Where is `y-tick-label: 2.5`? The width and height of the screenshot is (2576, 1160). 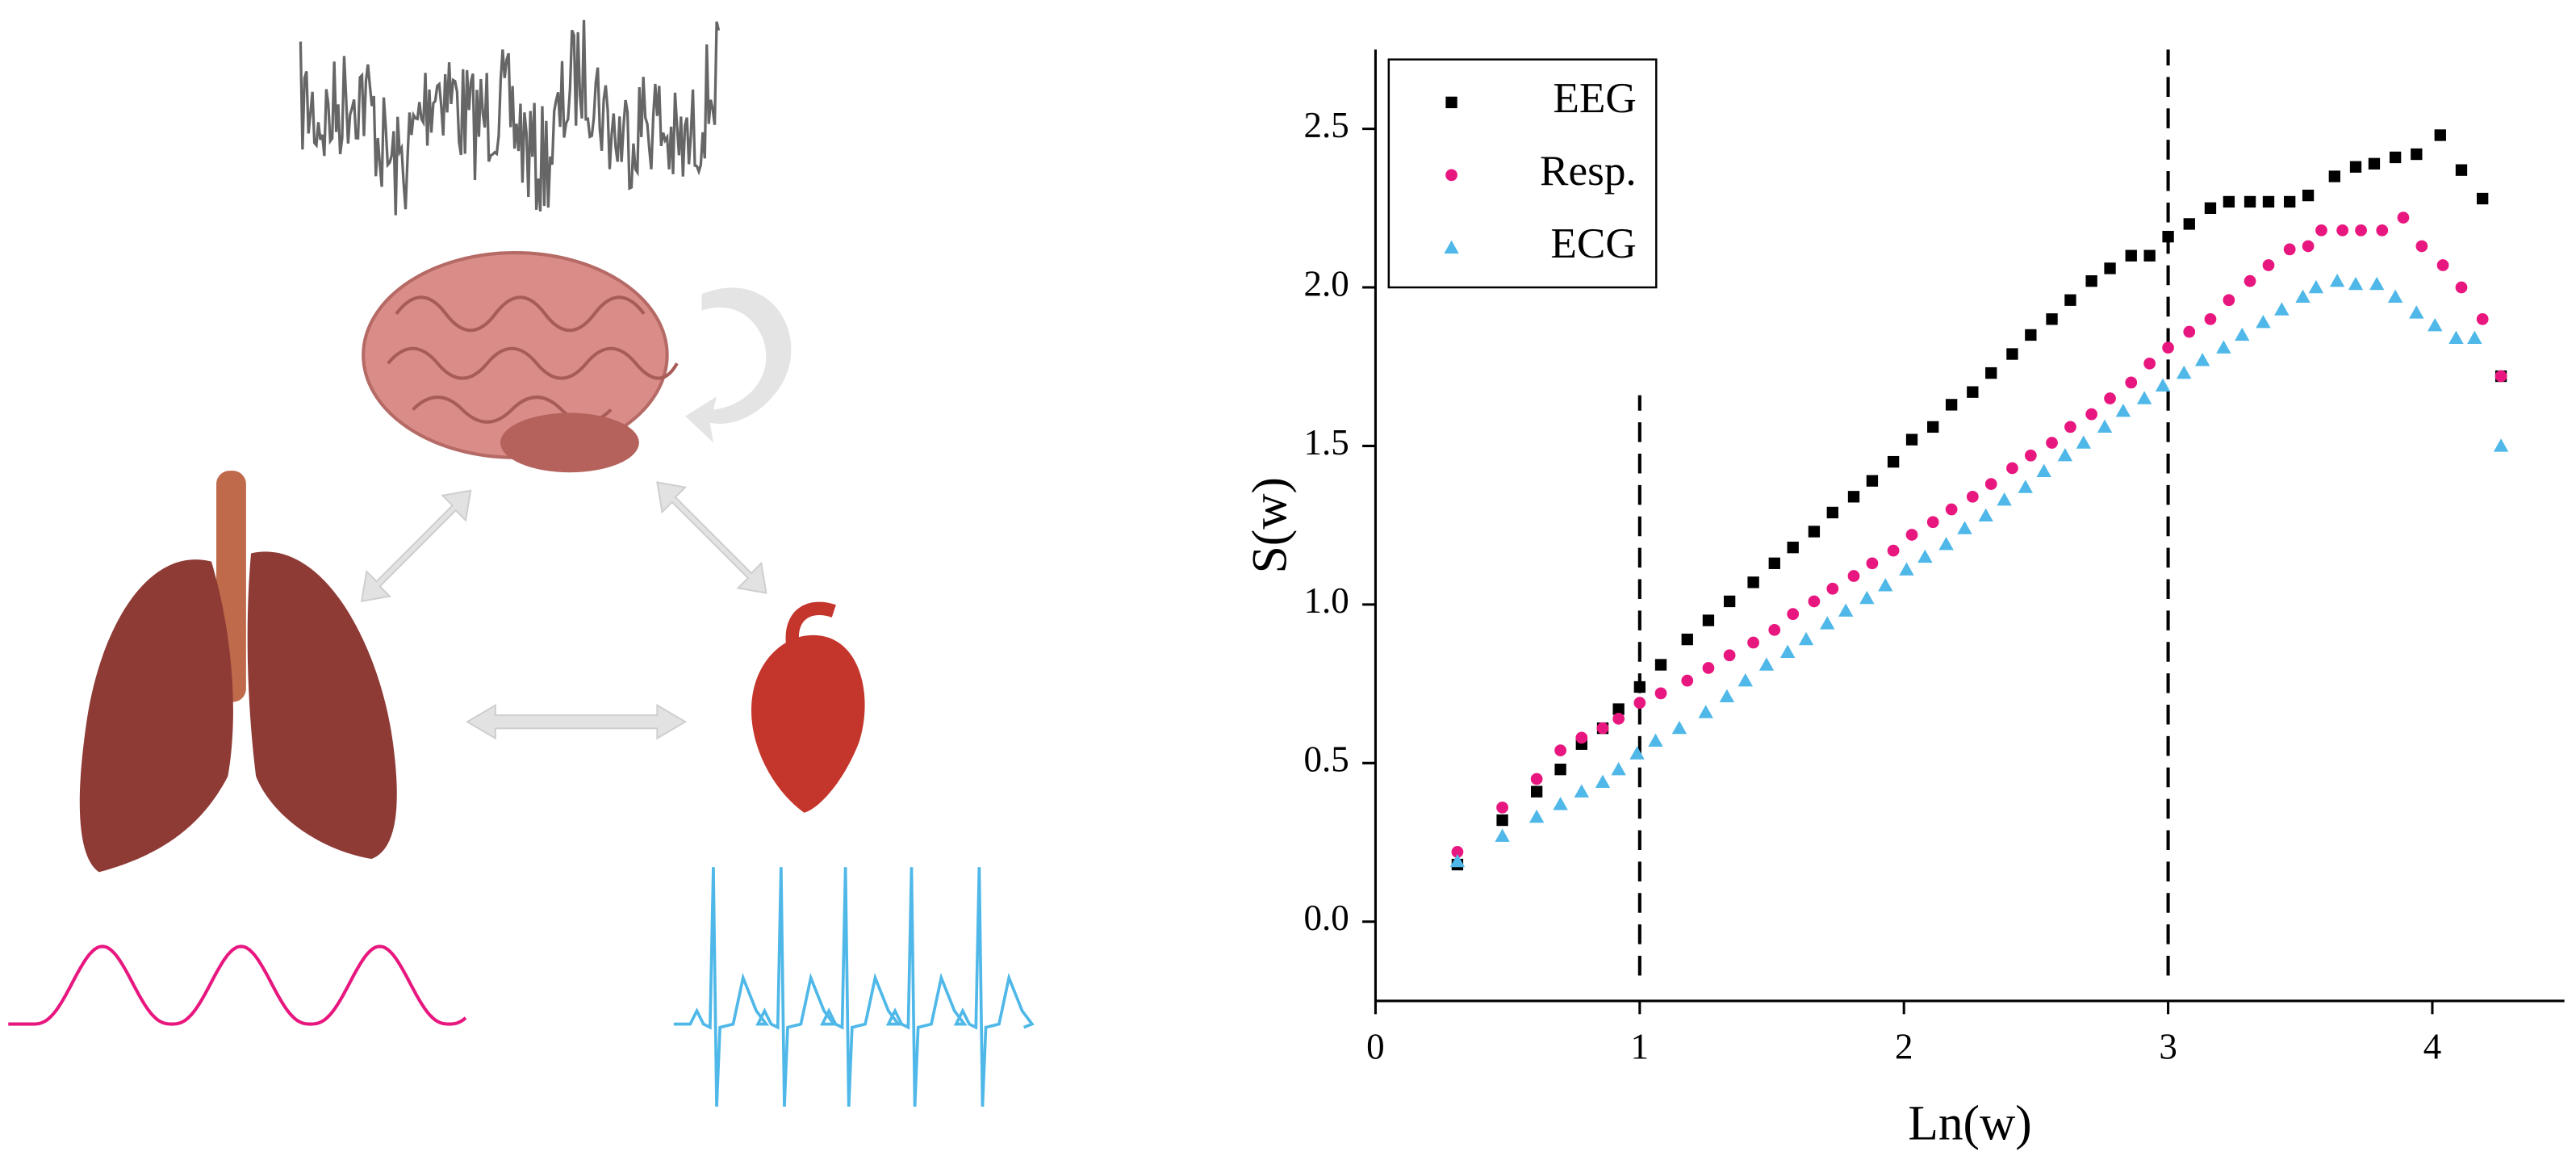
y-tick-label: 2.5 is located at coordinates (1326, 125).